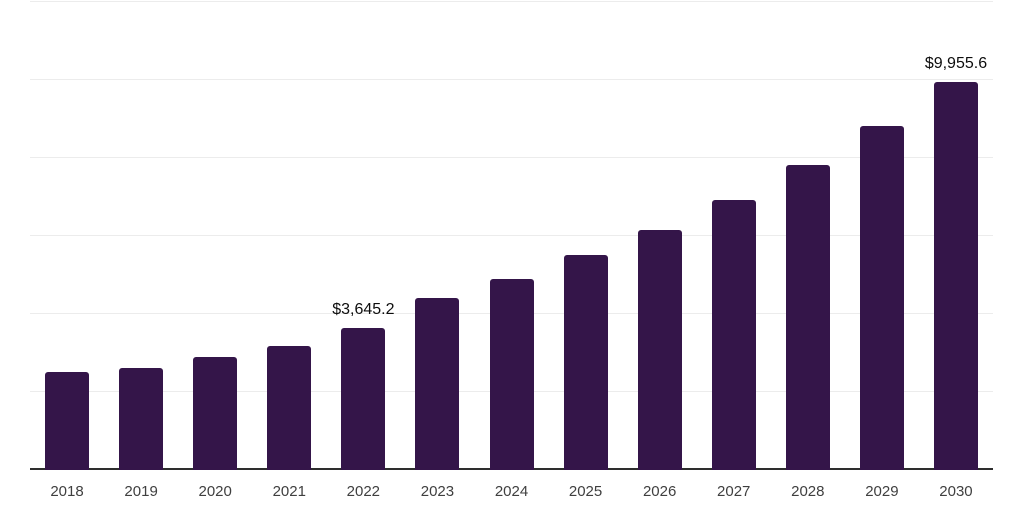  I want to click on bar-2018, so click(67, 421).